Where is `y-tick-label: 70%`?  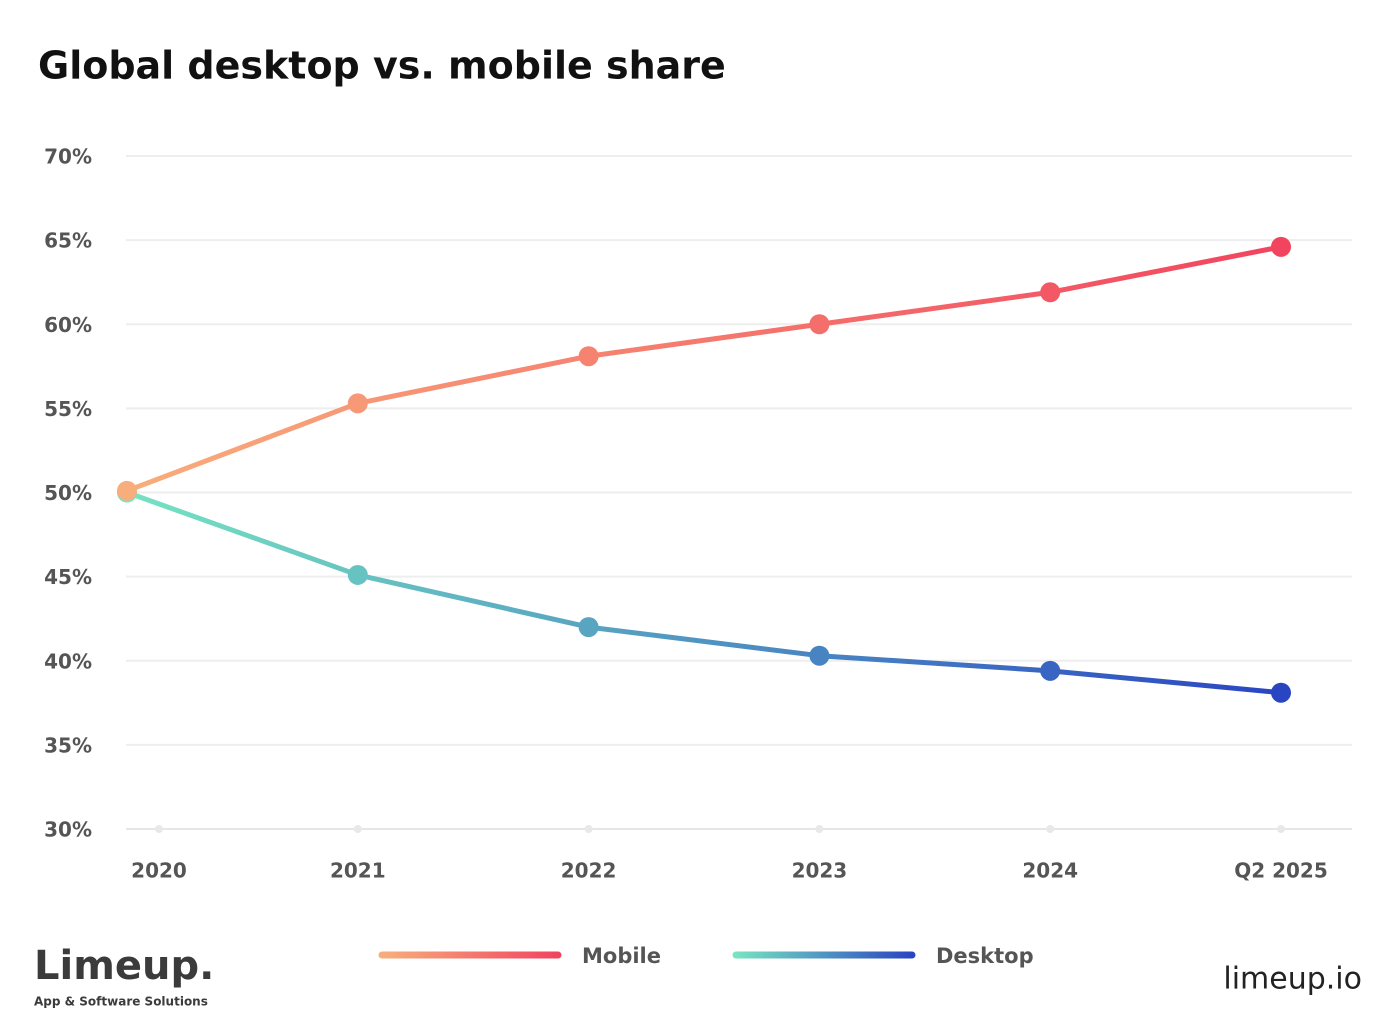 y-tick-label: 70% is located at coordinates (68, 157).